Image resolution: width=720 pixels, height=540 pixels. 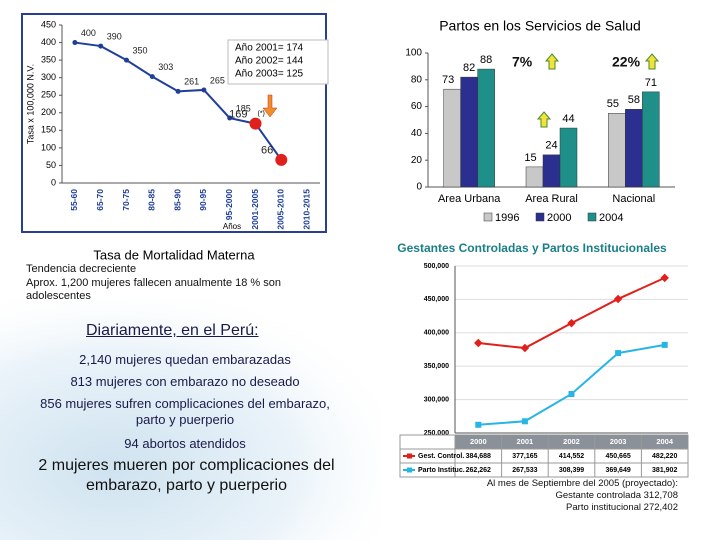 What do you see at coordinates (634, 100) in the screenshot?
I see `data-label: 58` at bounding box center [634, 100].